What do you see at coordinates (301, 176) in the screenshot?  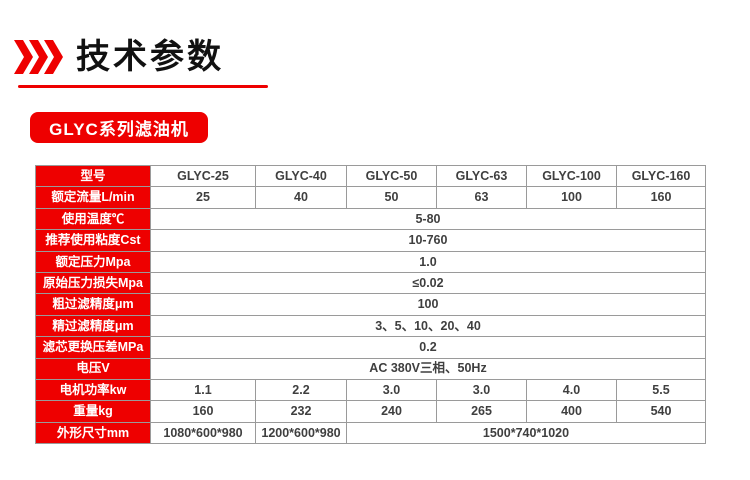 I see `model-header-cell: GLYC-40` at bounding box center [301, 176].